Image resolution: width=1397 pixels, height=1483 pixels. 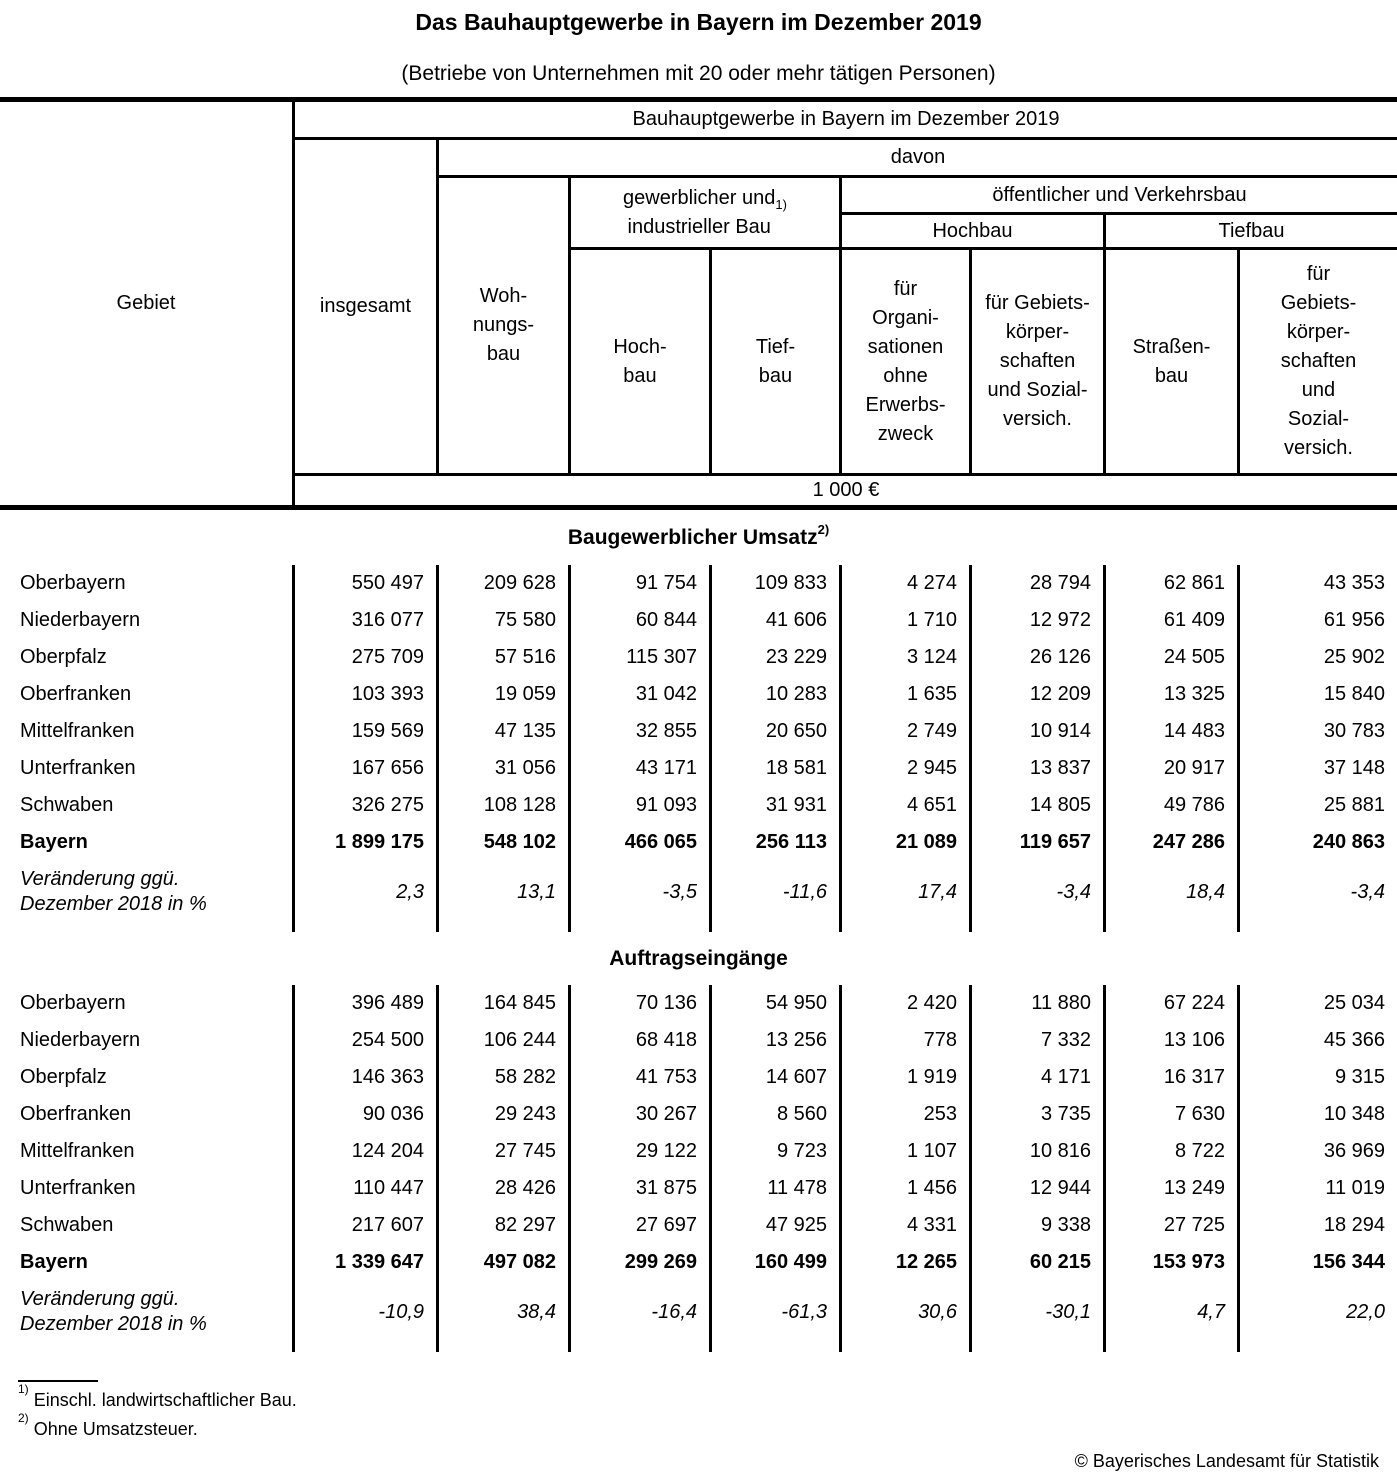 What do you see at coordinates (907, 768) in the screenshot?
I see `cell-value: 2 945` at bounding box center [907, 768].